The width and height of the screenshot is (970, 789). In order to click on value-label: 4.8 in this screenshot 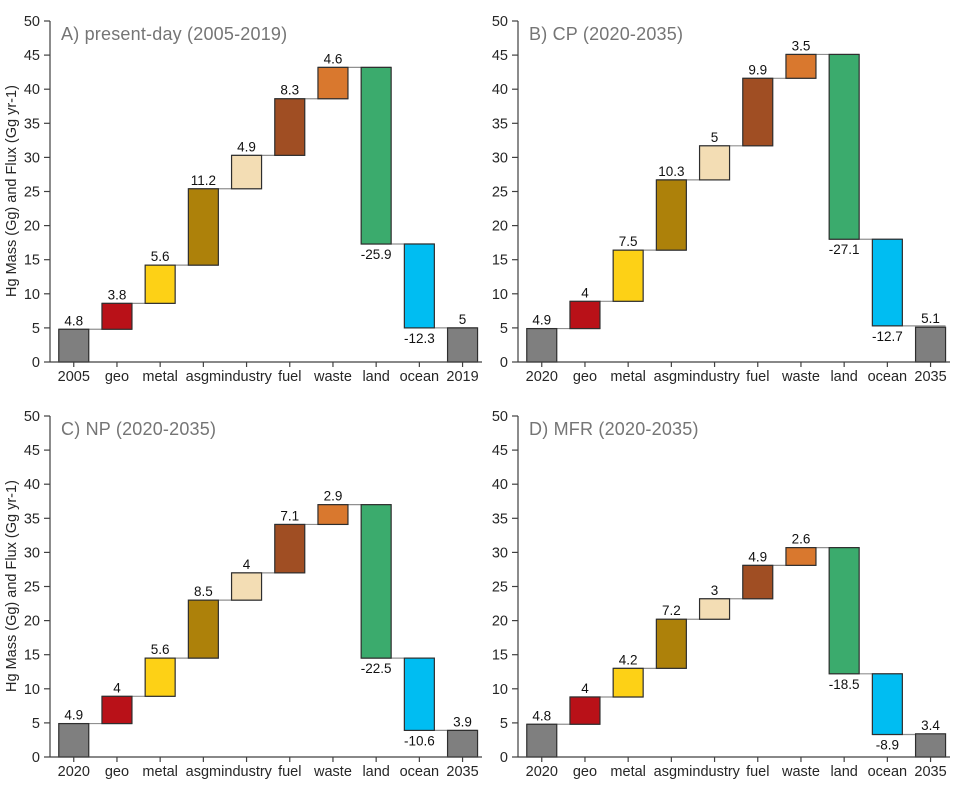, I will do `click(541, 715)`.